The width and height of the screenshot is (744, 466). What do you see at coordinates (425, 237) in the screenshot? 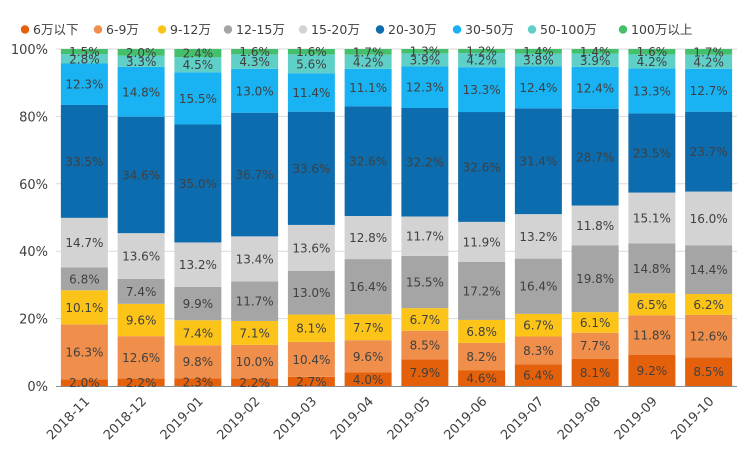
I see `data-label: 11.7%` at bounding box center [425, 237].